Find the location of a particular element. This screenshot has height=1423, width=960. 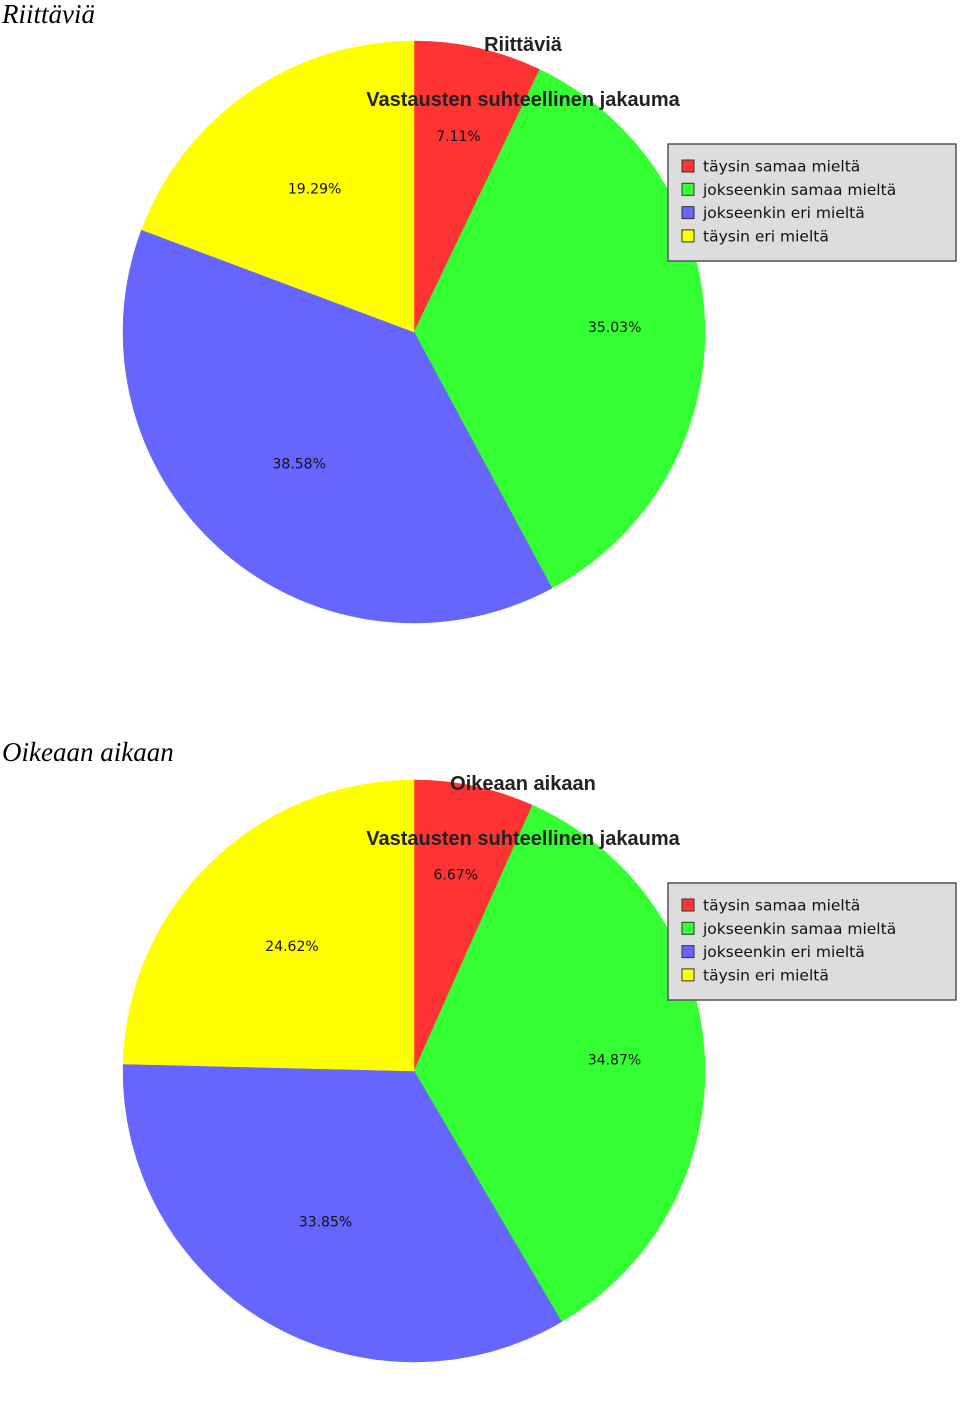

slice-label: 7.11% is located at coordinates (458, 137).